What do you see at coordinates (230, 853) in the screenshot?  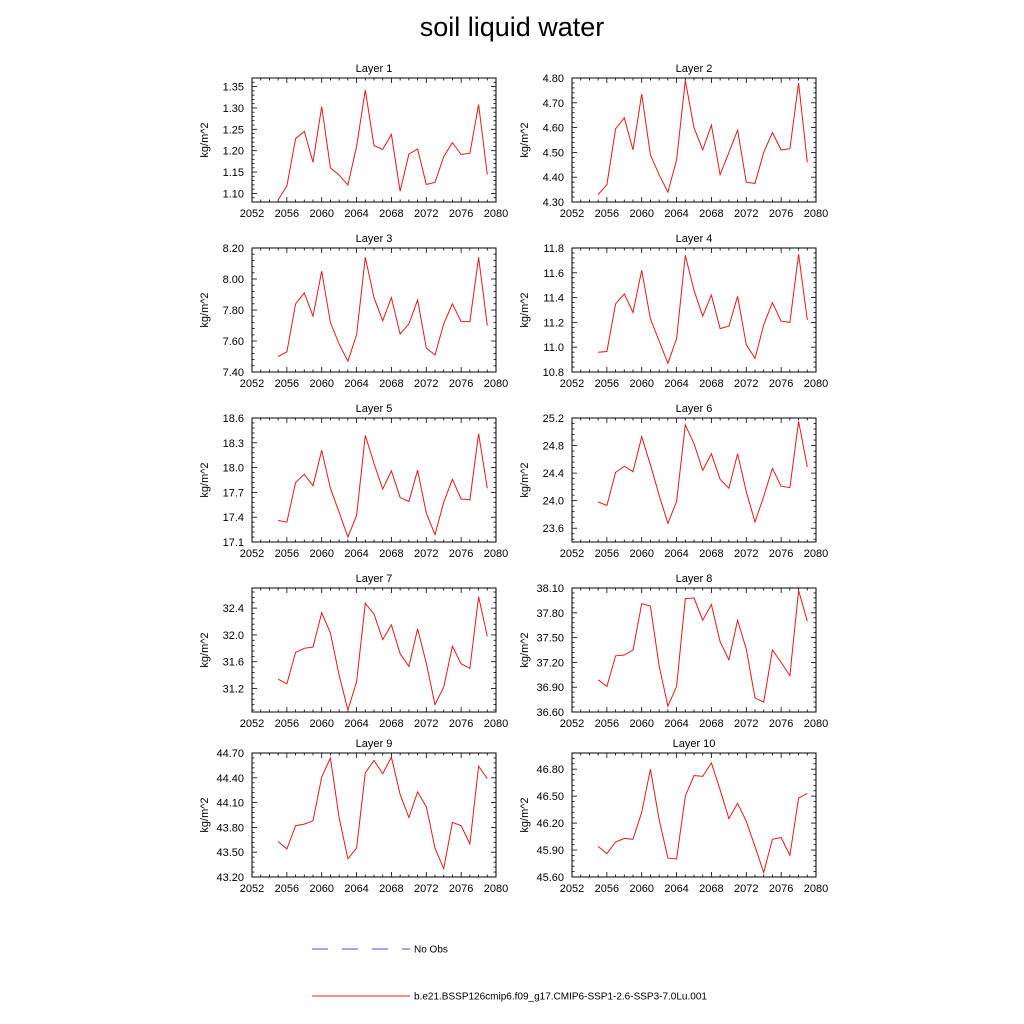 I see `y-tick-label: 43.50` at bounding box center [230, 853].